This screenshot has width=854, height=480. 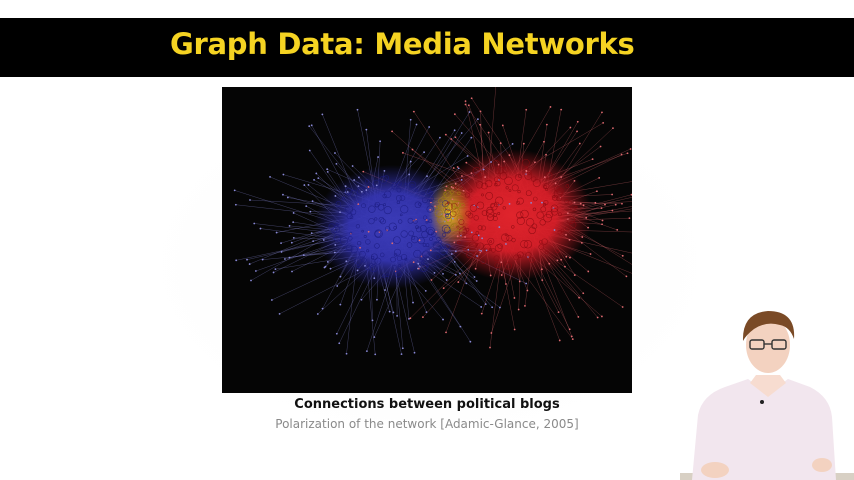 I want to click on shirt, so click(x=764, y=429).